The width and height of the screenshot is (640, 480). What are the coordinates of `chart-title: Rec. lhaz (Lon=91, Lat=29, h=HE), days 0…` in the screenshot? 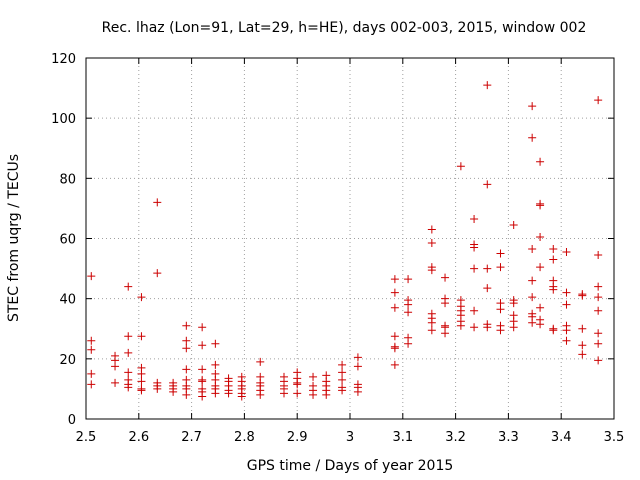 It's located at (344, 28).